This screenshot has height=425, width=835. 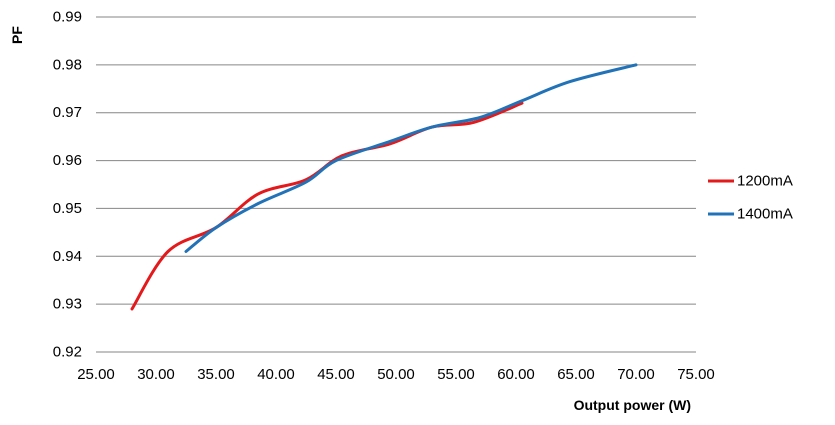 What do you see at coordinates (765, 181) in the screenshot?
I see `legend-label: 1200mA` at bounding box center [765, 181].